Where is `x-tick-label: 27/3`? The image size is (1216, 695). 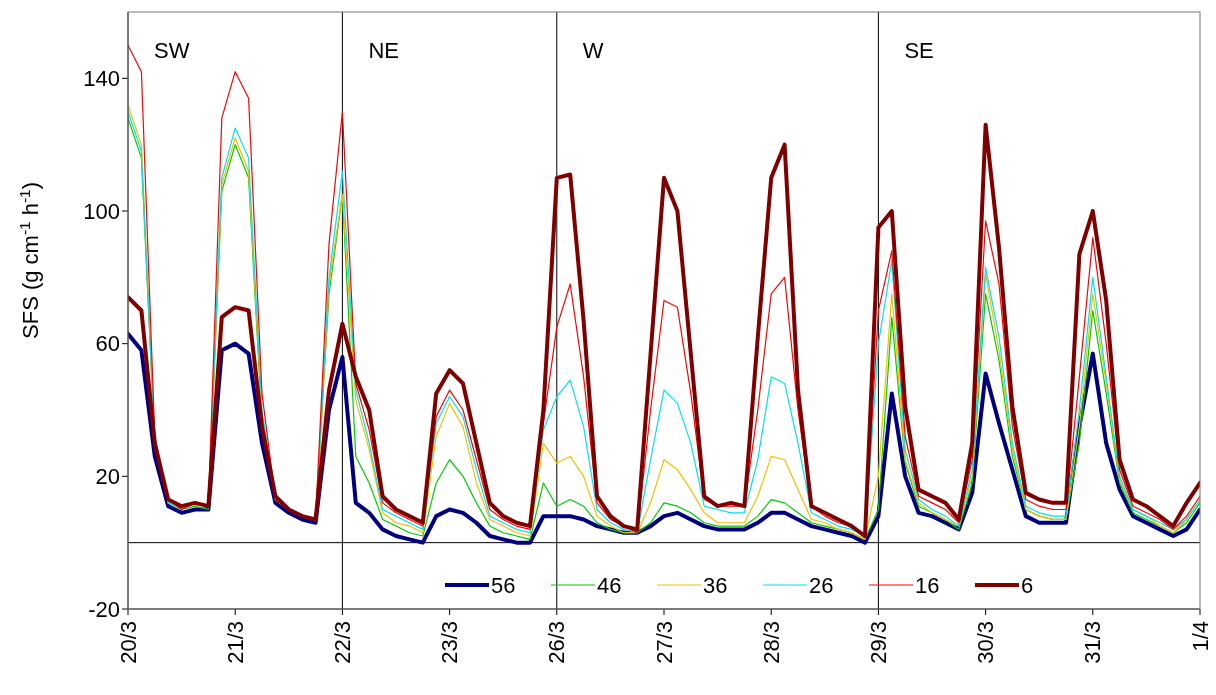
x-tick-label: 27/3 is located at coordinates (664, 642).